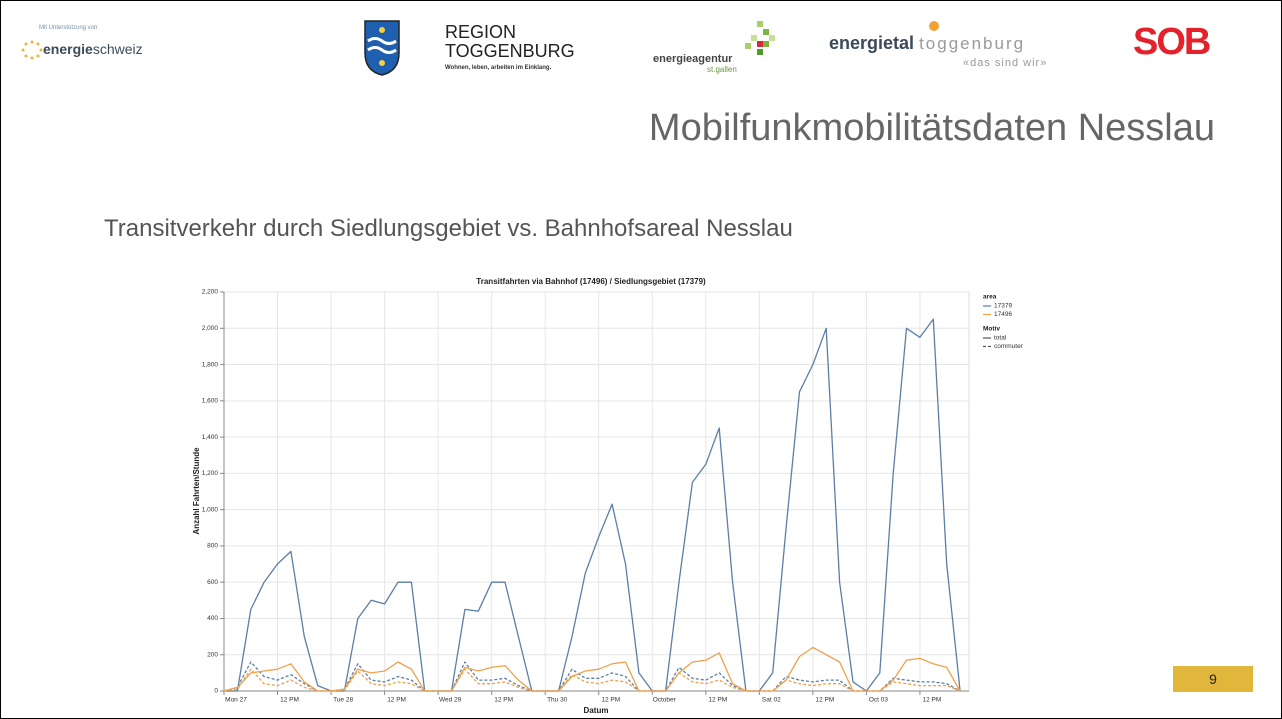 This screenshot has height=719, width=1282. Describe the element at coordinates (872, 43) in the screenshot. I see `energietal-bold: energietal` at that location.